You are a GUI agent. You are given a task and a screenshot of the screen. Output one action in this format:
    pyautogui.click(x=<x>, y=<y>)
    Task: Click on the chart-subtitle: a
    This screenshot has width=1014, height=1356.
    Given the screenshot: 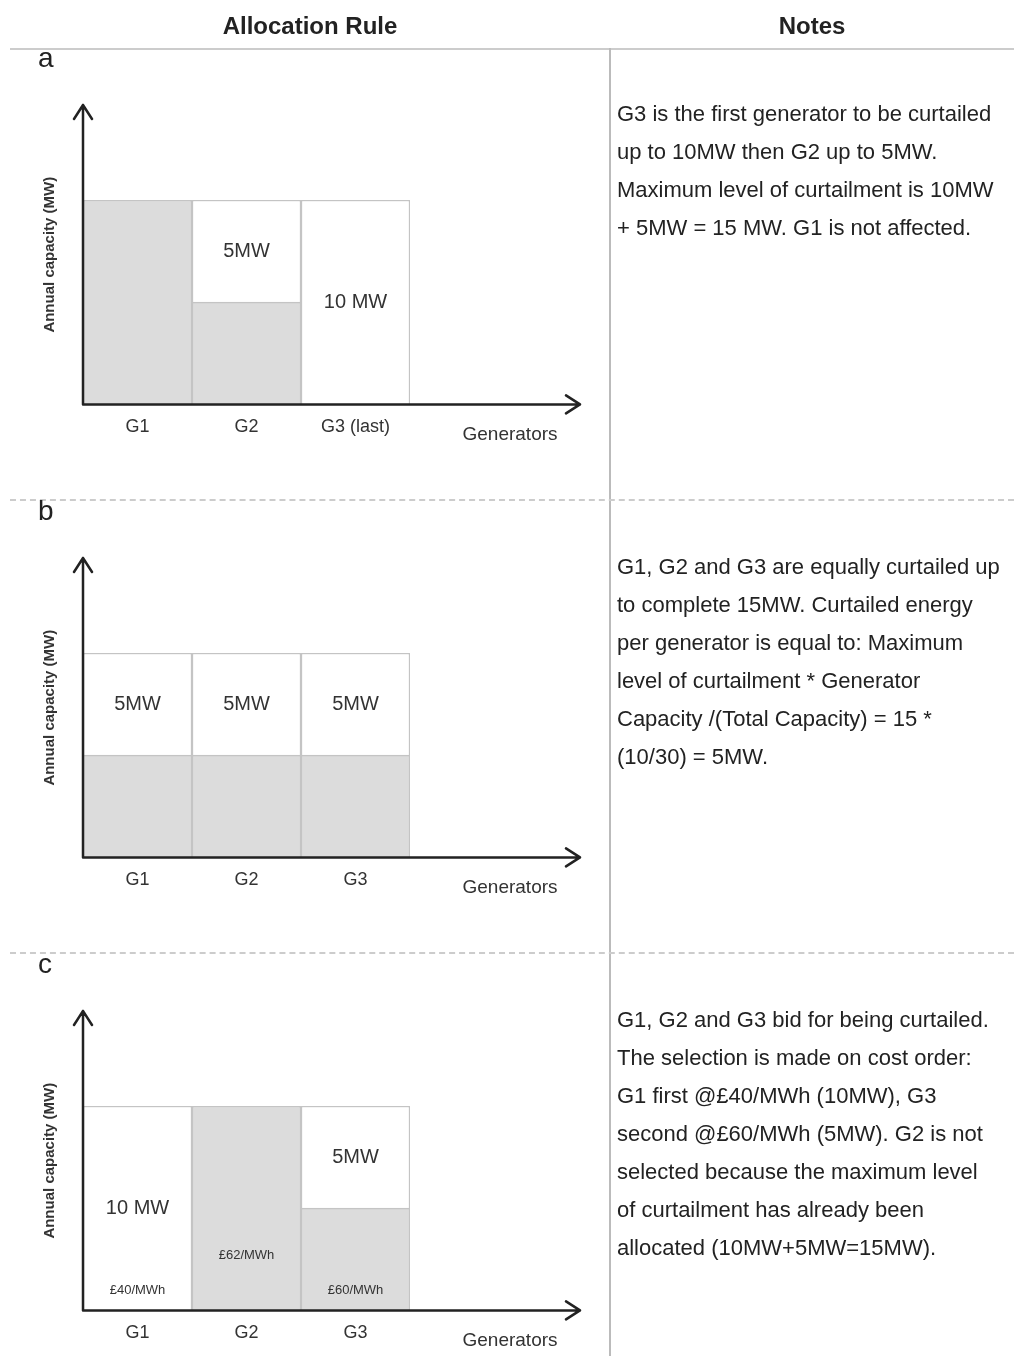 What is the action you would take?
    pyautogui.click(x=46, y=58)
    